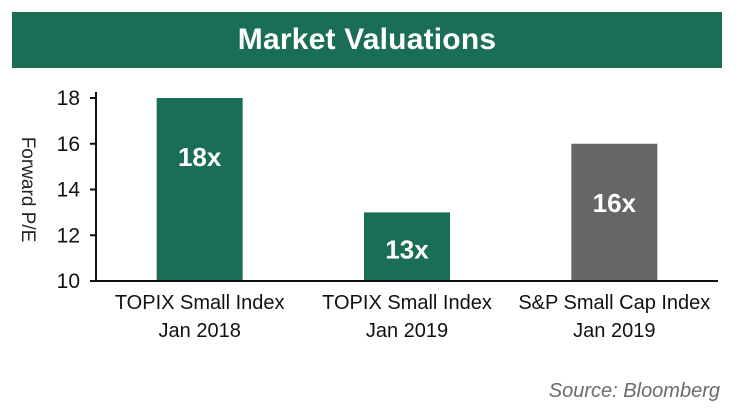 This screenshot has width=738, height=417. What do you see at coordinates (68, 235) in the screenshot?
I see `y-tick-label-12: 12` at bounding box center [68, 235].